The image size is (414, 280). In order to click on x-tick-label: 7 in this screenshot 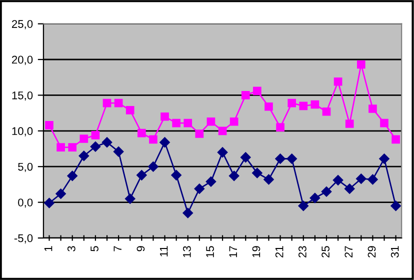, I will do `click(118, 249)`.